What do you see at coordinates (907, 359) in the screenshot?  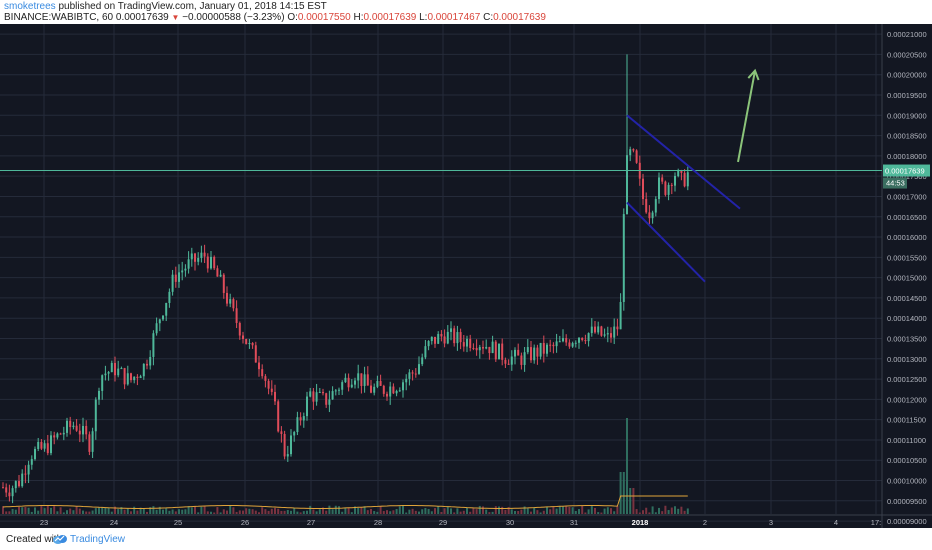 I see `price-tick-label: 0.00013000` at bounding box center [907, 359].